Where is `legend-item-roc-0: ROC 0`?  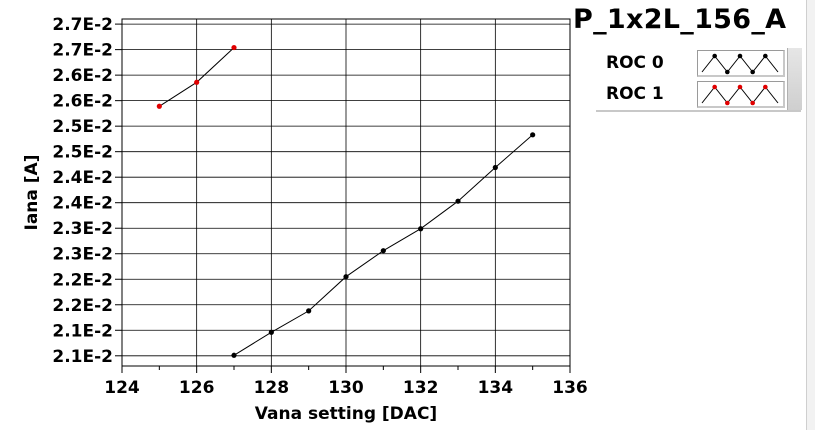 legend-item-roc-0: ROC 0 is located at coordinates (698, 63).